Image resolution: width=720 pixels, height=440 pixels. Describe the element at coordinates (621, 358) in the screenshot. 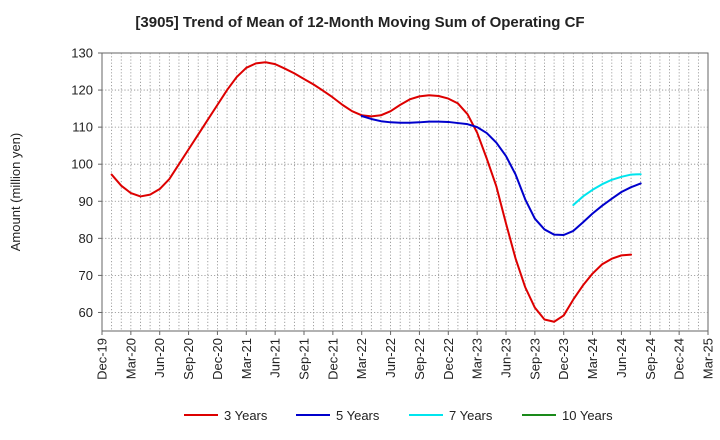

I see `x-tick-label: Jun-24` at that location.